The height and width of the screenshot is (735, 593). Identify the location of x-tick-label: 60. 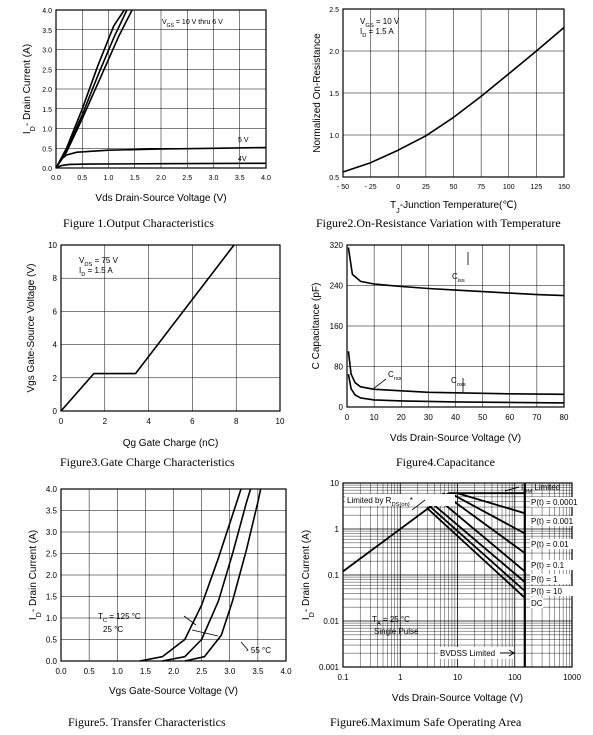
(509, 417).